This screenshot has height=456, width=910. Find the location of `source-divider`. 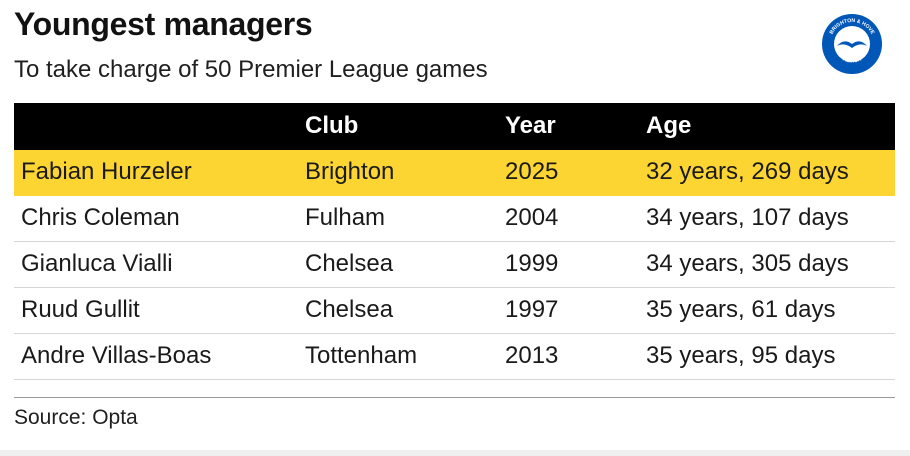

source-divider is located at coordinates (454, 397).